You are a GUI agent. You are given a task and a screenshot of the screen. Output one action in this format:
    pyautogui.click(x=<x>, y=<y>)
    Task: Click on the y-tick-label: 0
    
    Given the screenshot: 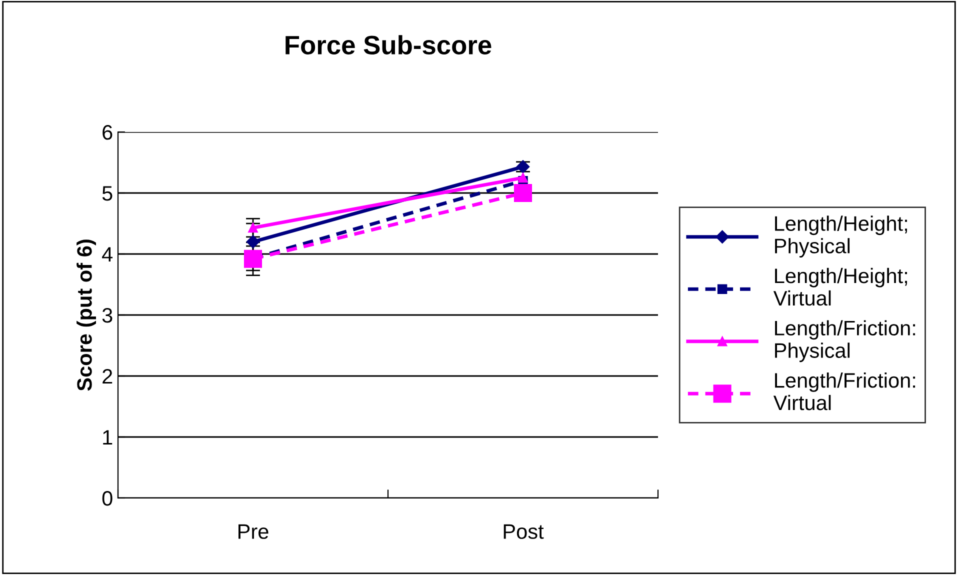 What is the action you would take?
    pyautogui.click(x=107, y=498)
    